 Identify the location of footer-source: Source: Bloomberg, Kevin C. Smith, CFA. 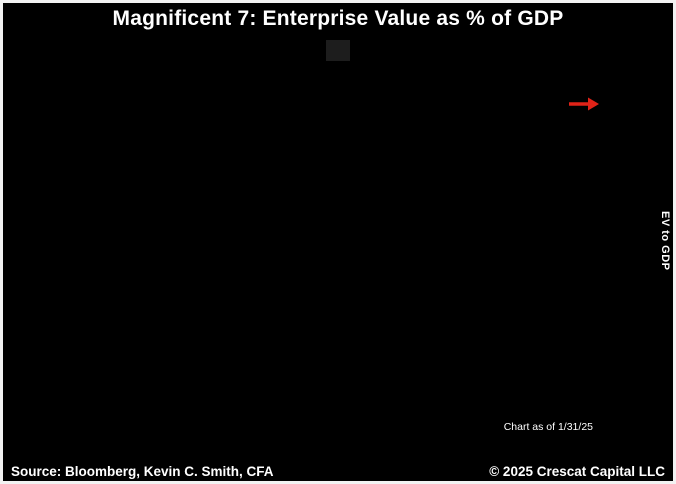
(142, 471).